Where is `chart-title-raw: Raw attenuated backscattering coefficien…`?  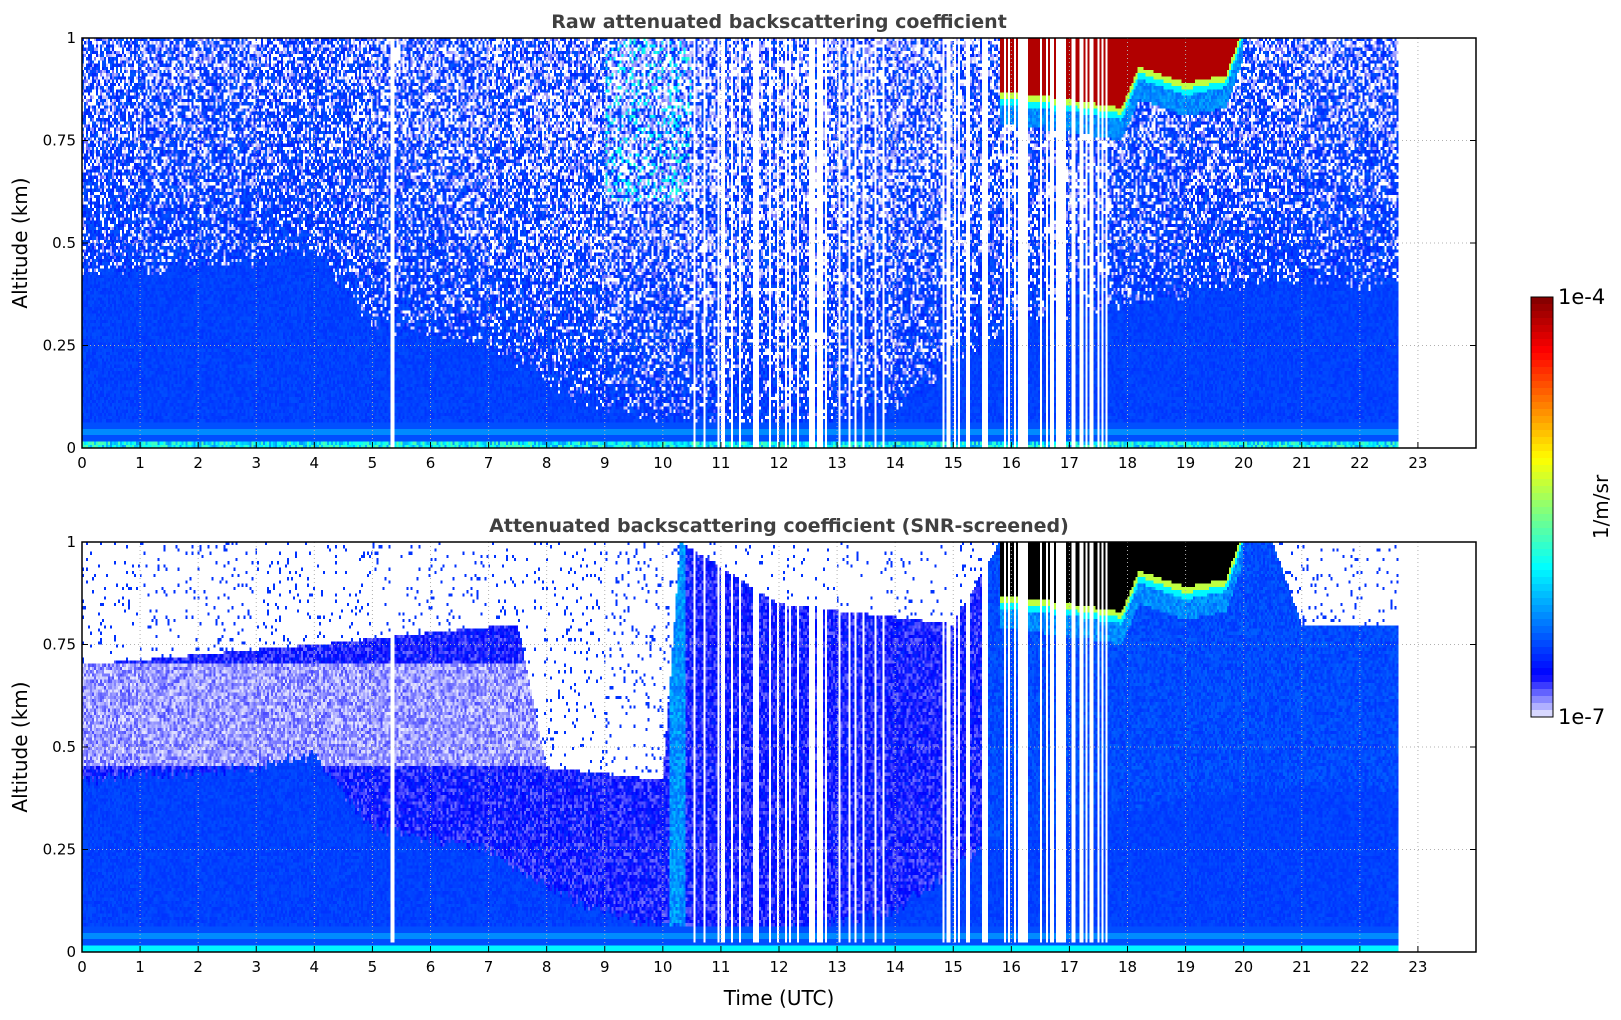 chart-title-raw: Raw attenuated backscattering coefficien… is located at coordinates (779, 22).